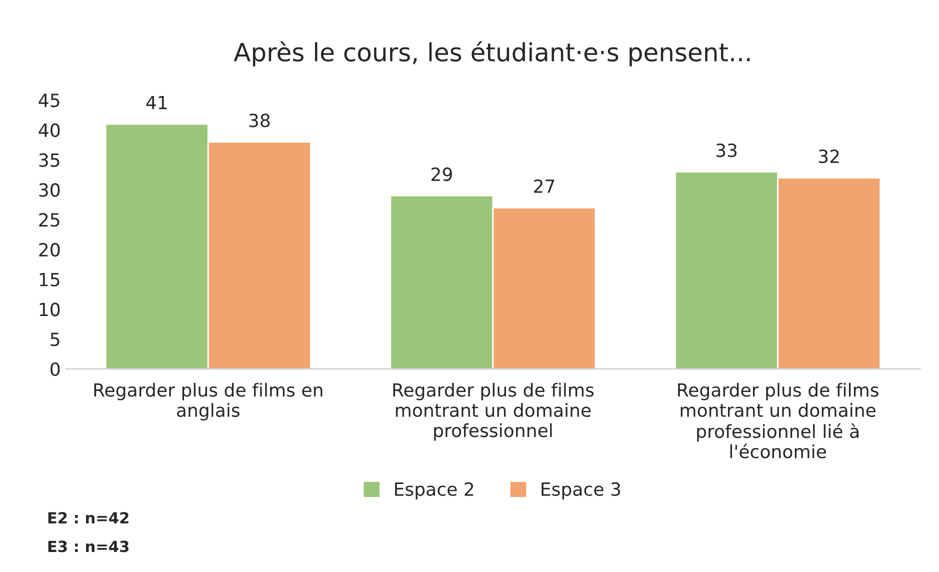 This screenshot has width=939, height=572. What do you see at coordinates (156, 103) in the screenshot?
I see `data-label: 41` at bounding box center [156, 103].